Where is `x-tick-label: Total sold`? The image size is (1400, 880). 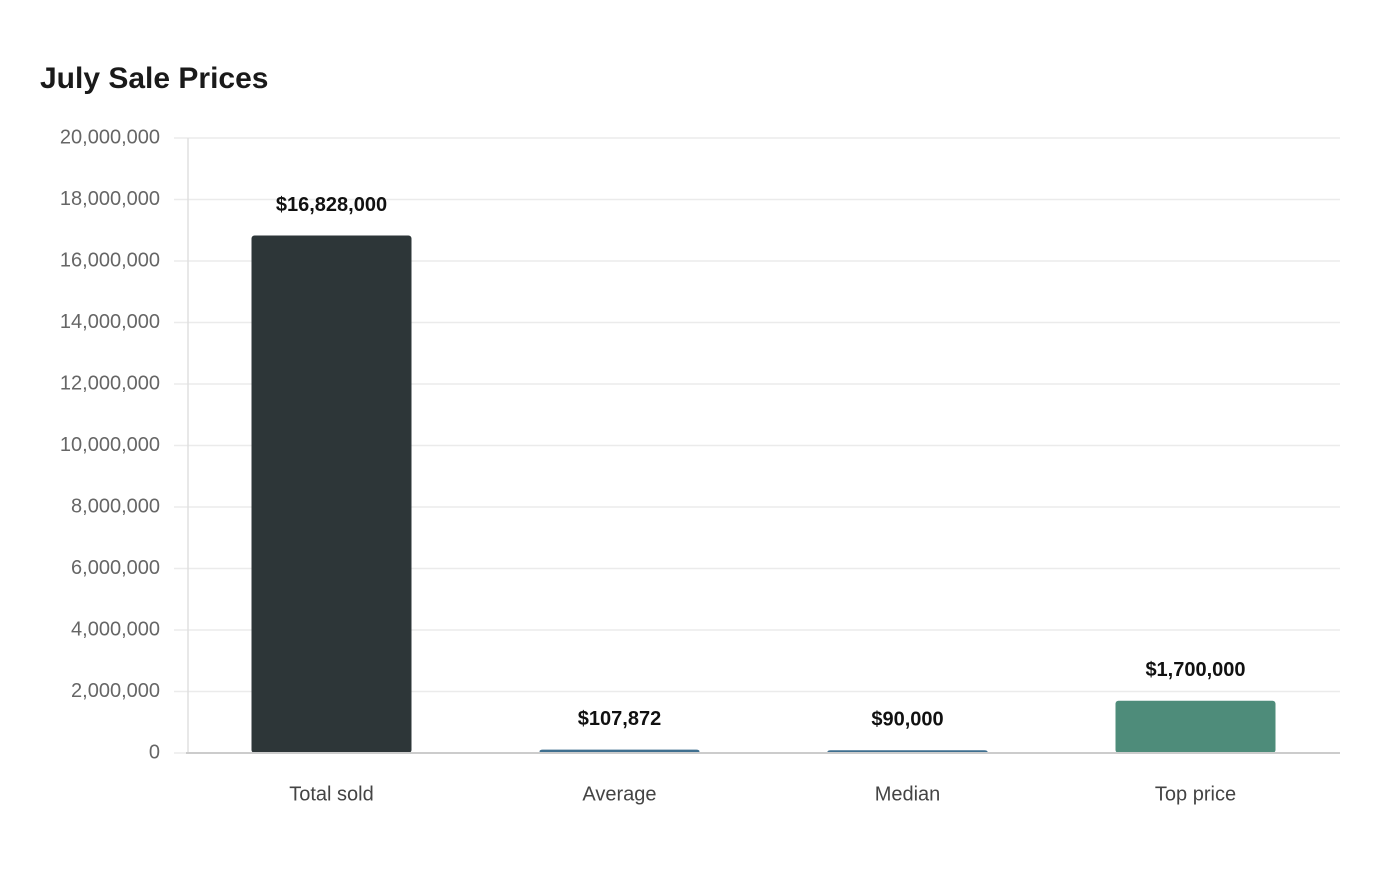
x-tick-label: Total sold is located at coordinates (331, 794).